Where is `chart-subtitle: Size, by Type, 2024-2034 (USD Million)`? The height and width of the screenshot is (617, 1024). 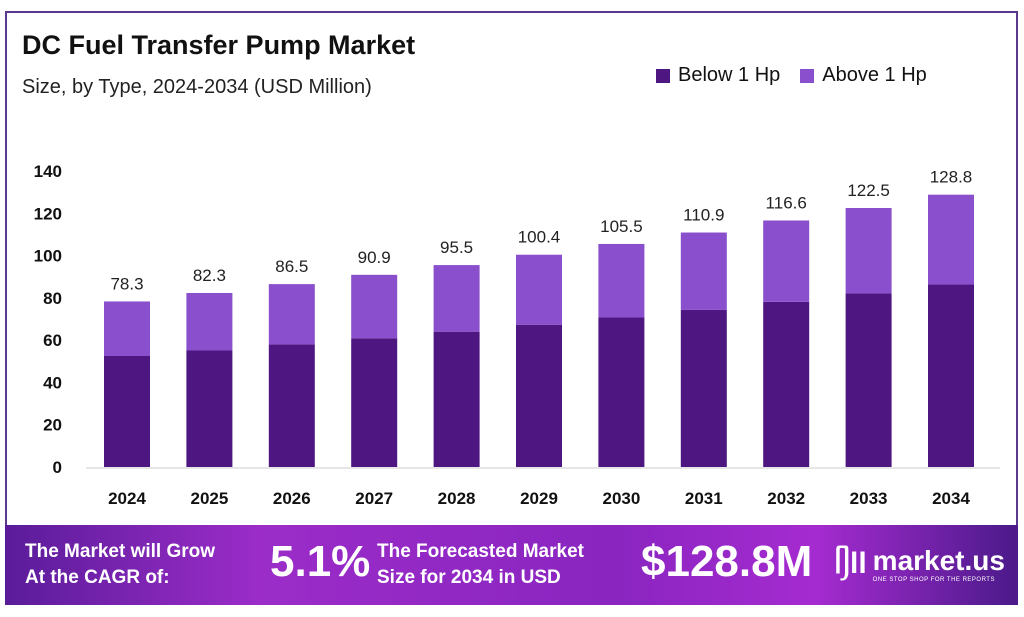 chart-subtitle: Size, by Type, 2024-2034 (USD Million) is located at coordinates (197, 87).